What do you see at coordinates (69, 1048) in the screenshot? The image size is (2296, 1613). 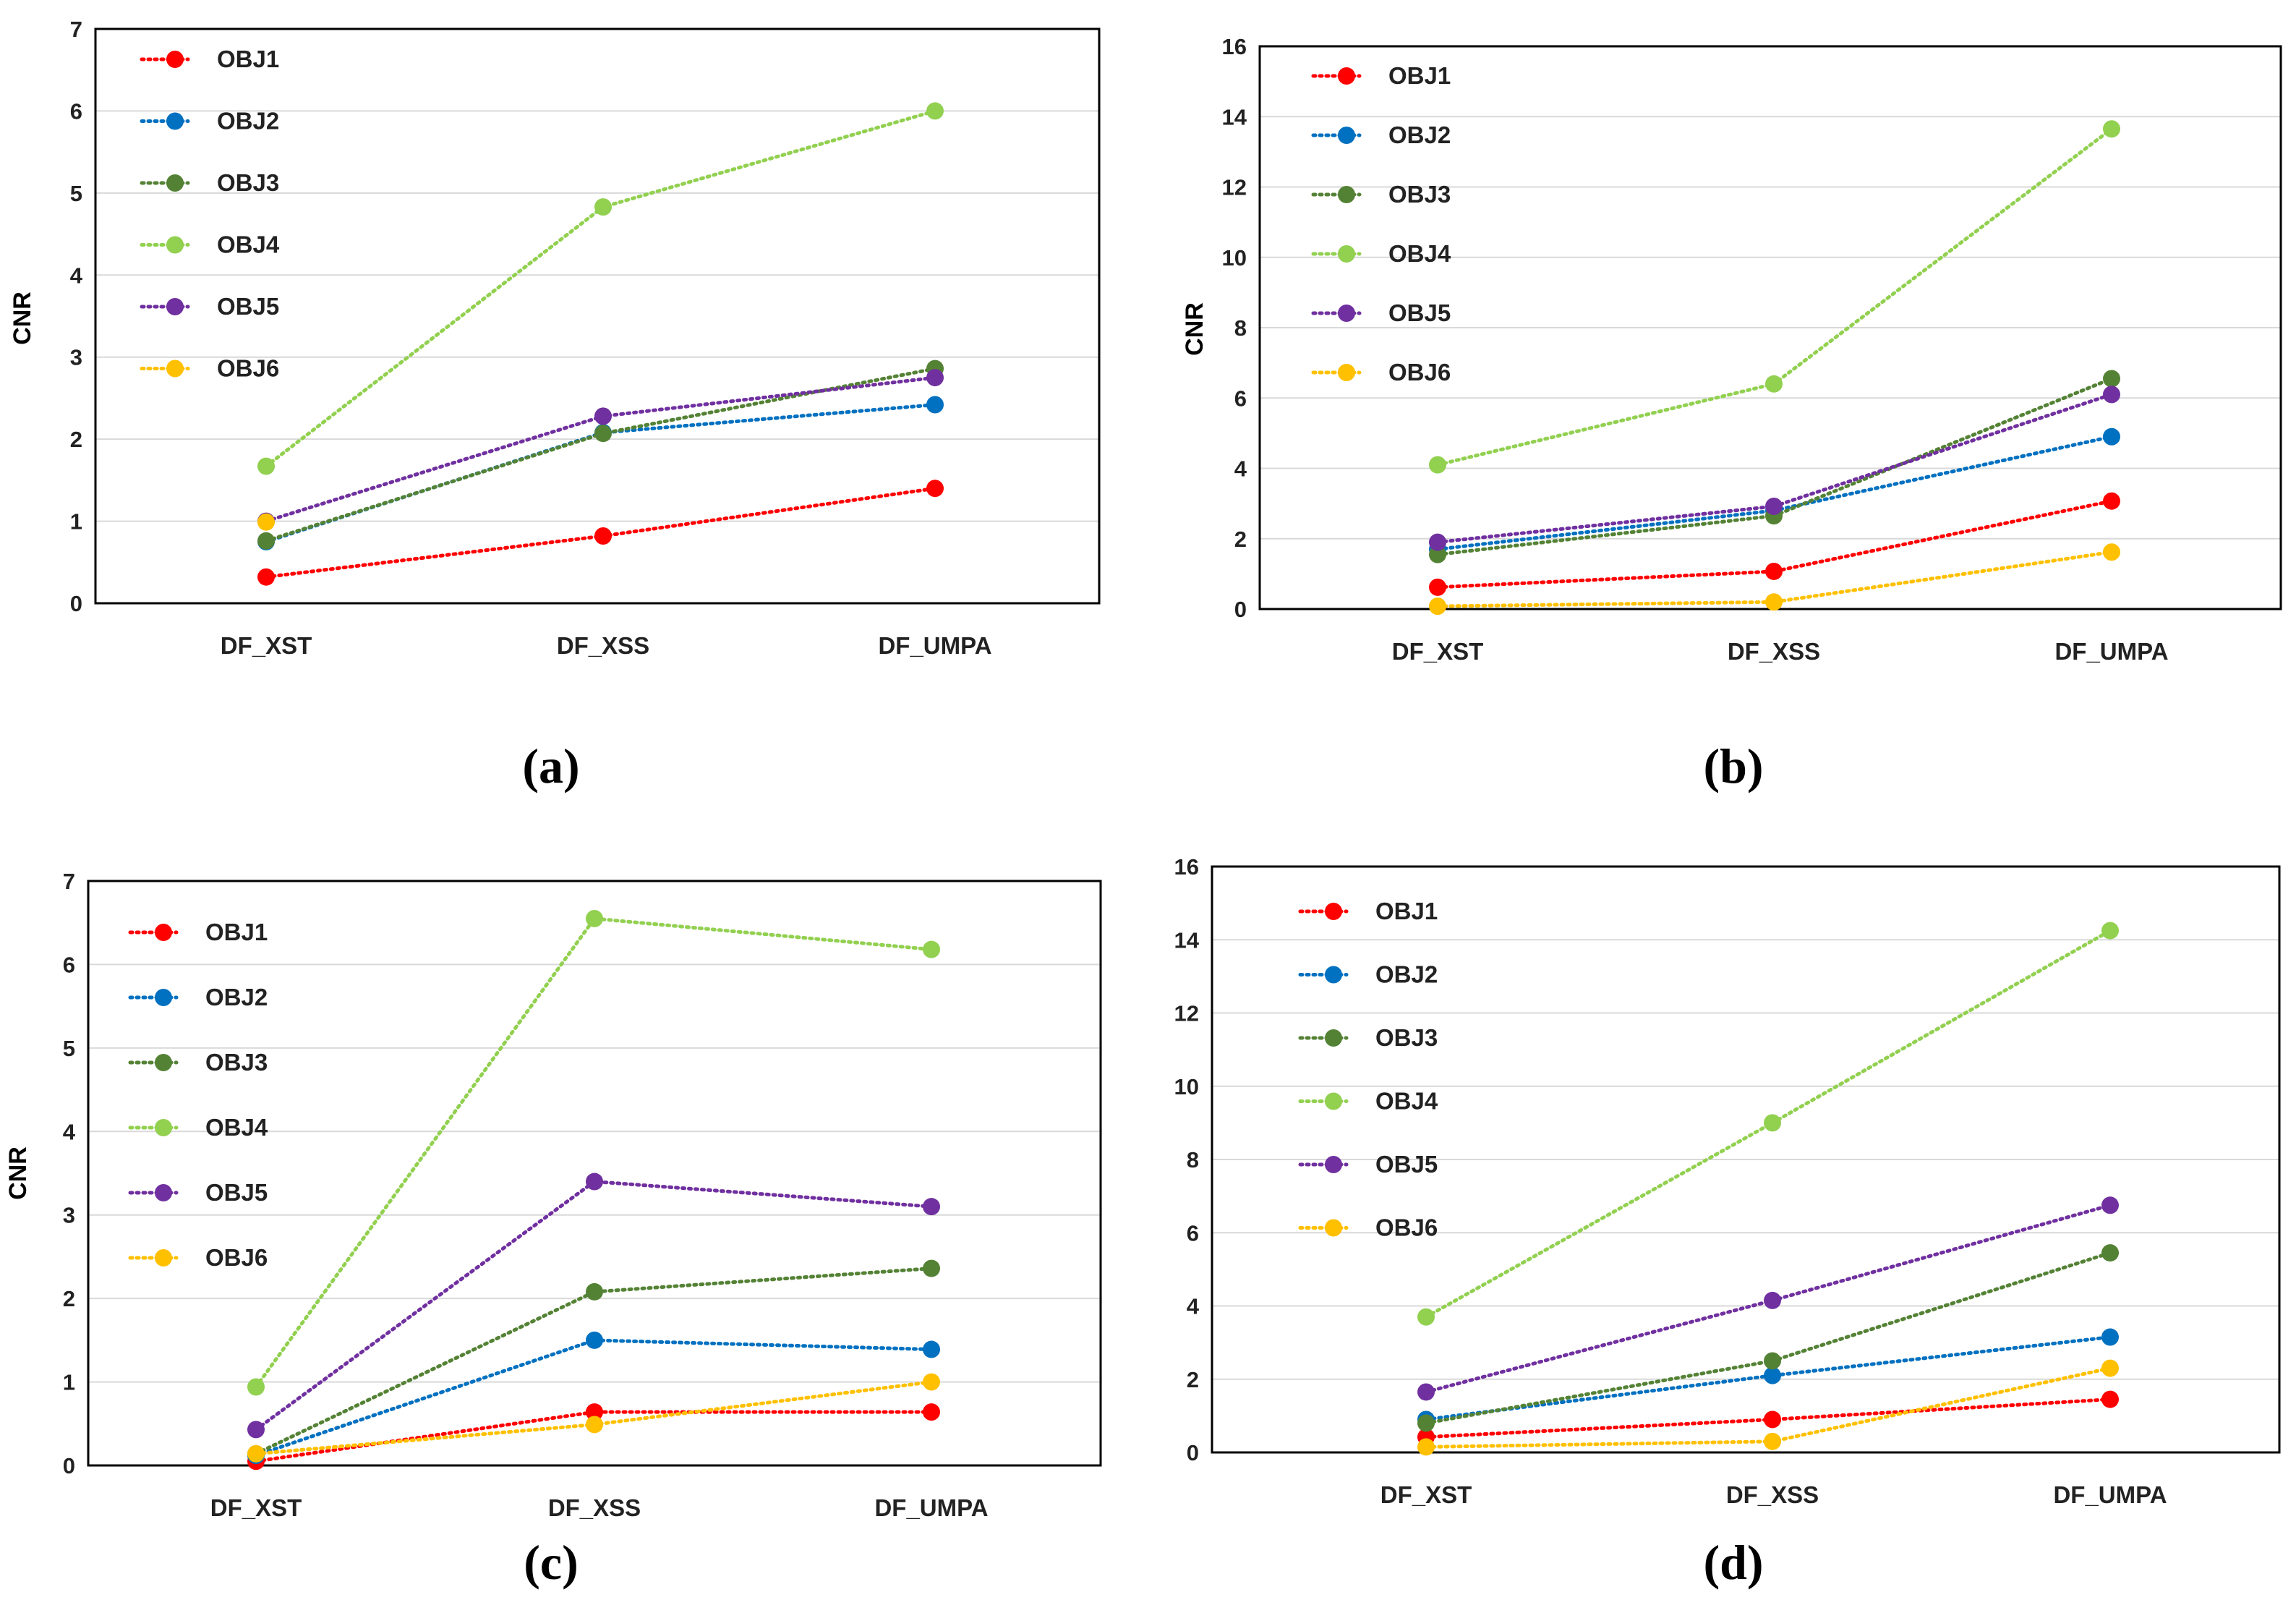 I see `y-tick-label: 5` at bounding box center [69, 1048].